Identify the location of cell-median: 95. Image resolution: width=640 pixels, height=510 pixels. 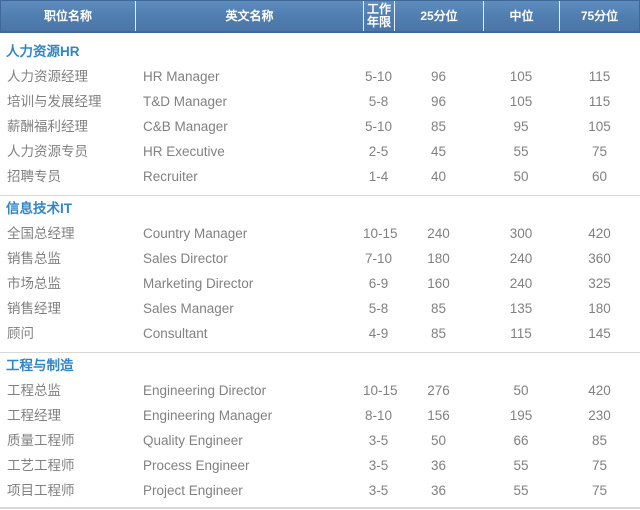
(521, 126).